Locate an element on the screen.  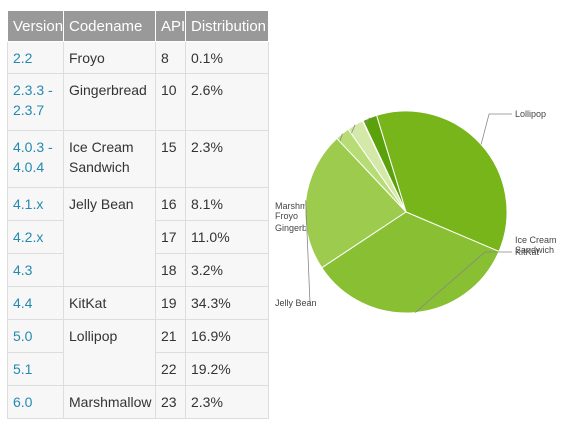
version-cell: 5.0 is located at coordinates (35, 336).